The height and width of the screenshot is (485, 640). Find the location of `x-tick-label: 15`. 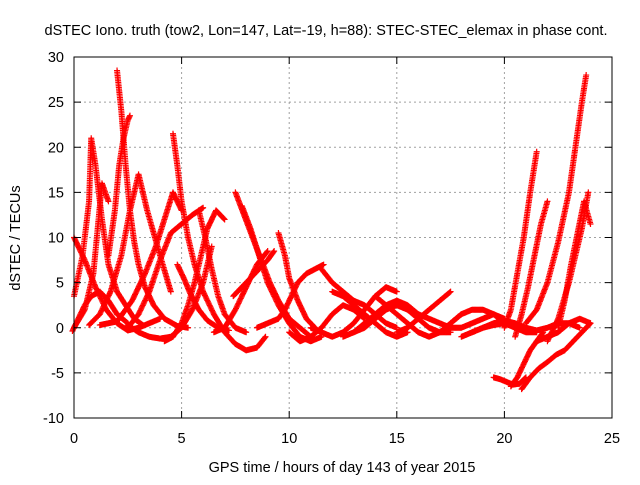

x-tick-label: 15 is located at coordinates (397, 439).